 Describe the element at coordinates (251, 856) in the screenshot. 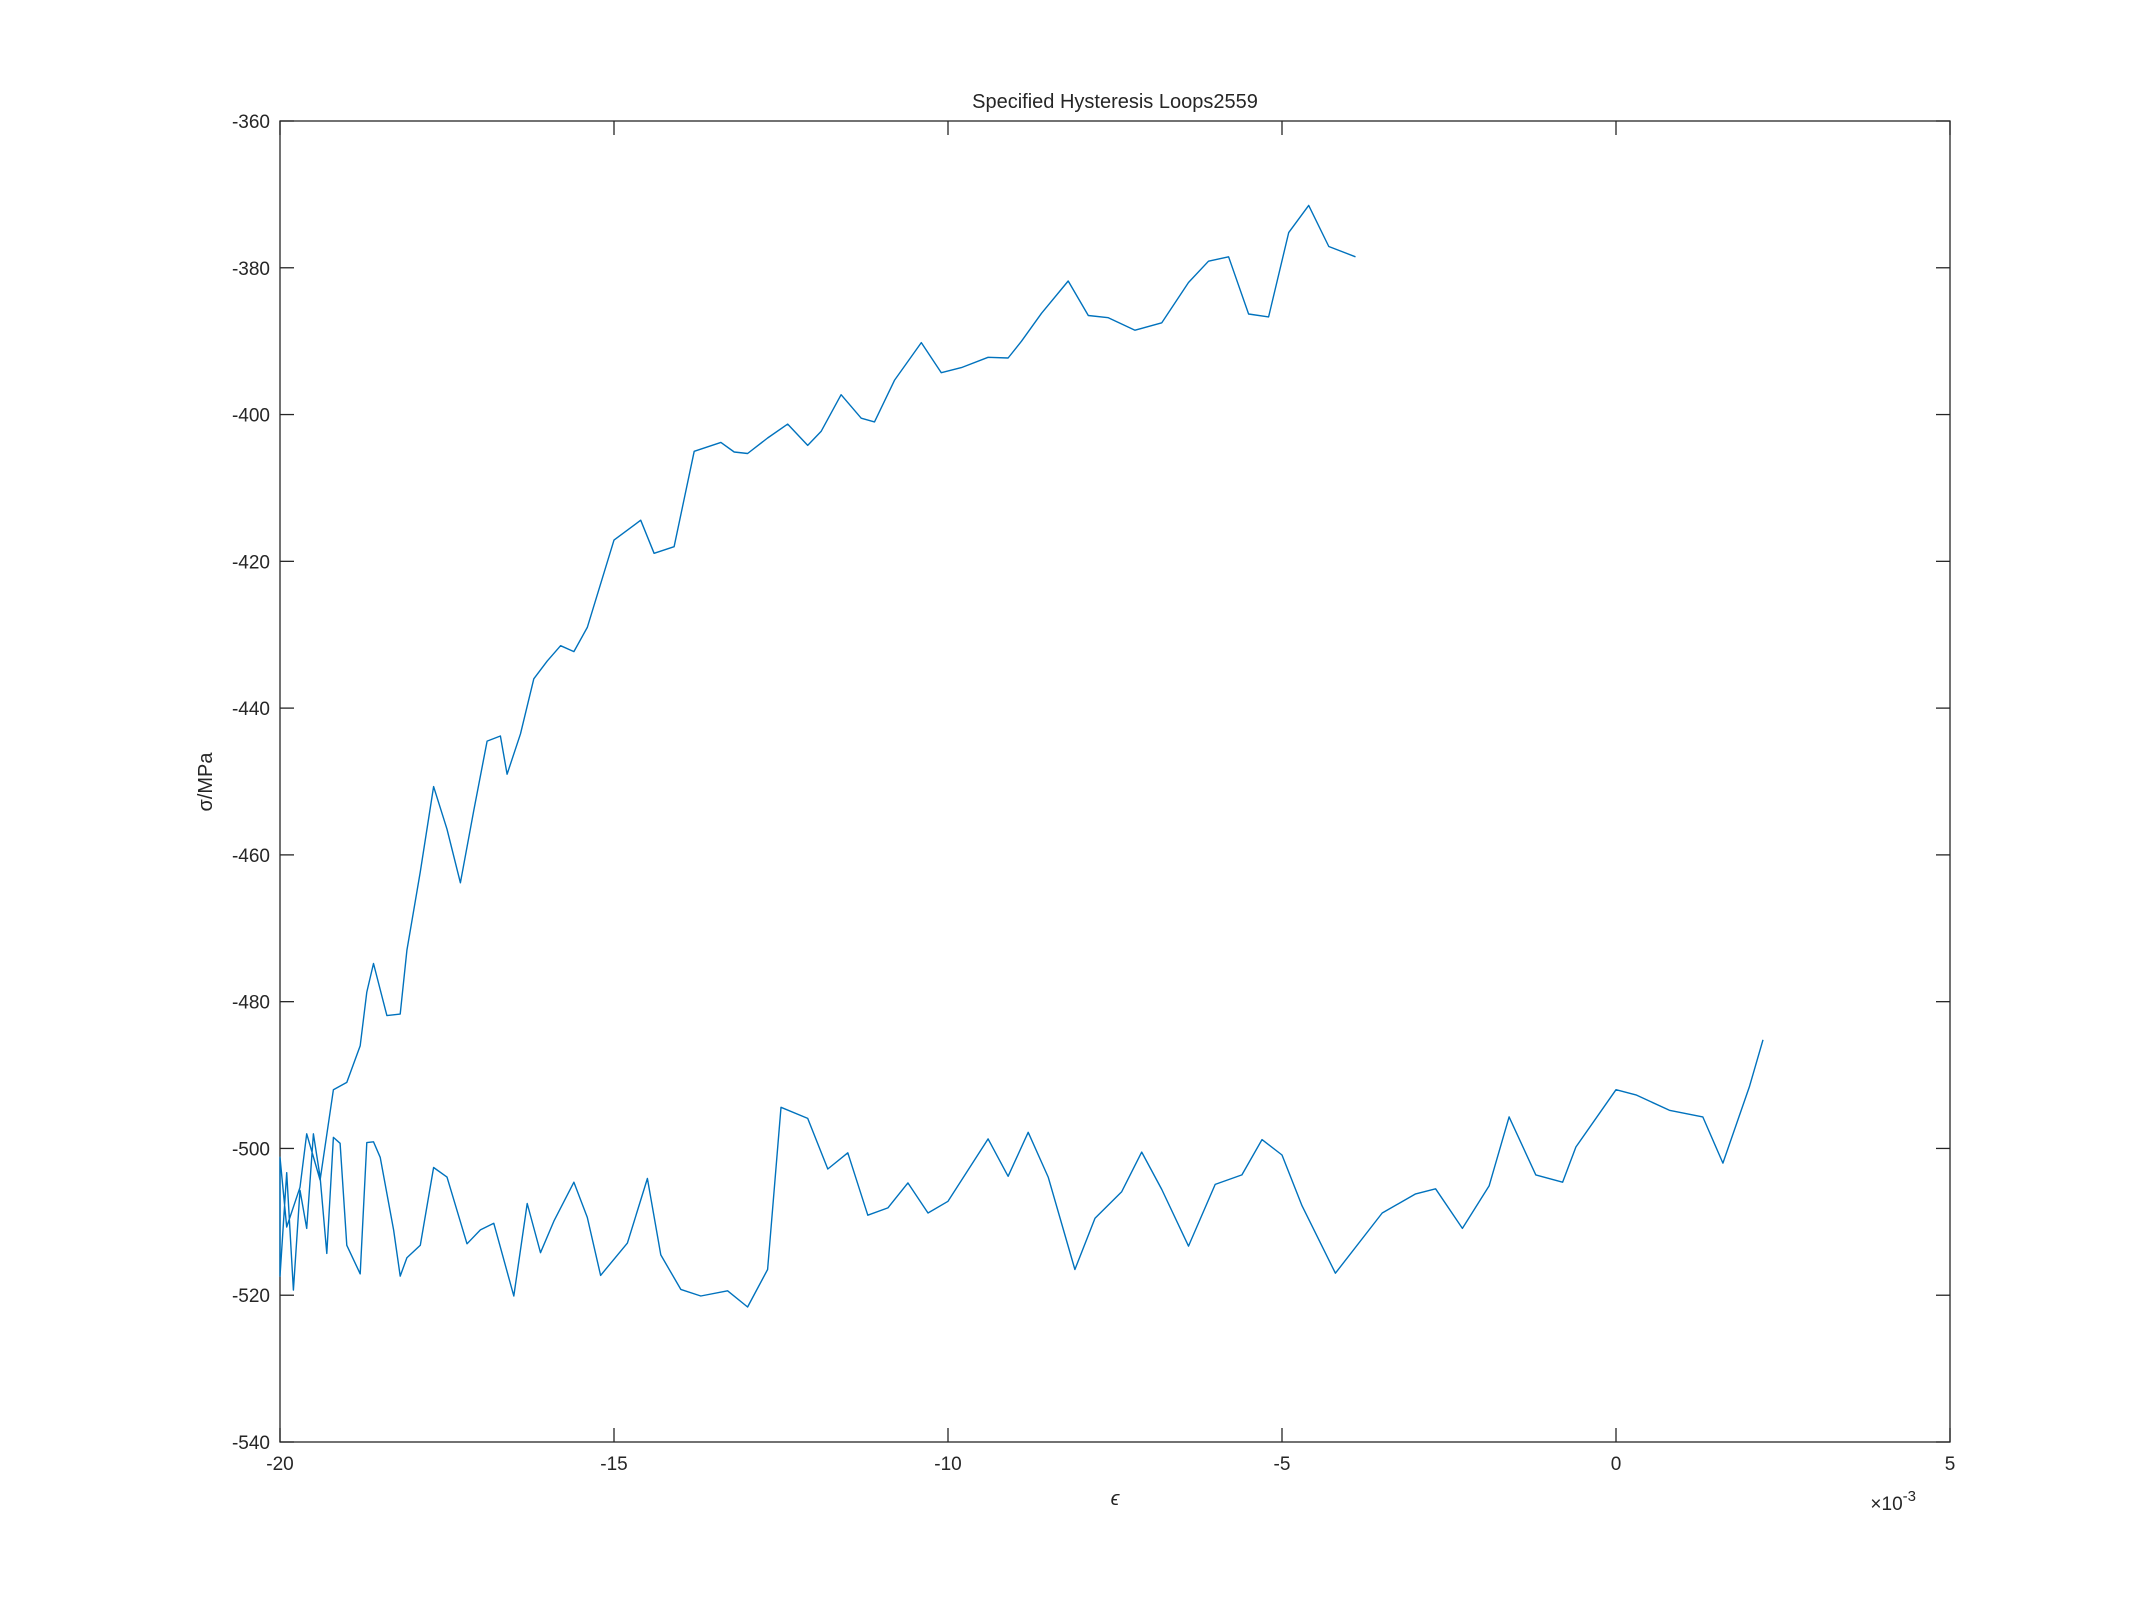

I see `y-tick-label: -460` at that location.